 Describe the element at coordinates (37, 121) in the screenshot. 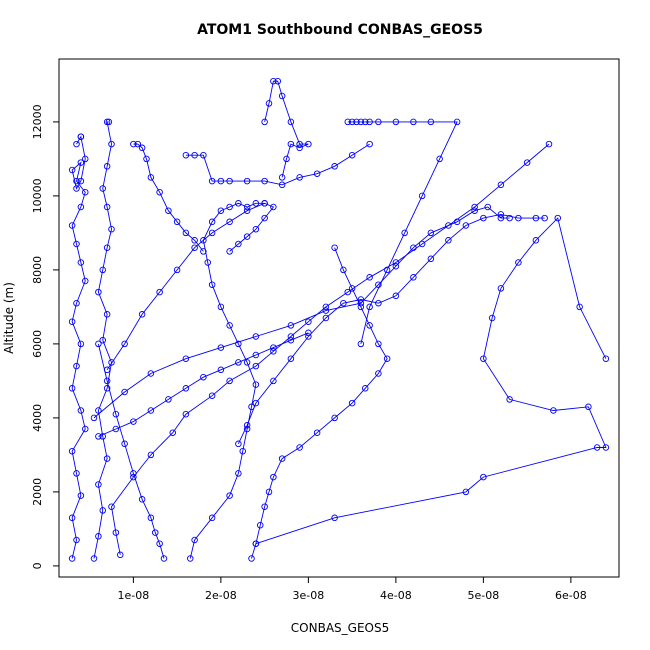

I see `y-tick-label: 12000` at that location.